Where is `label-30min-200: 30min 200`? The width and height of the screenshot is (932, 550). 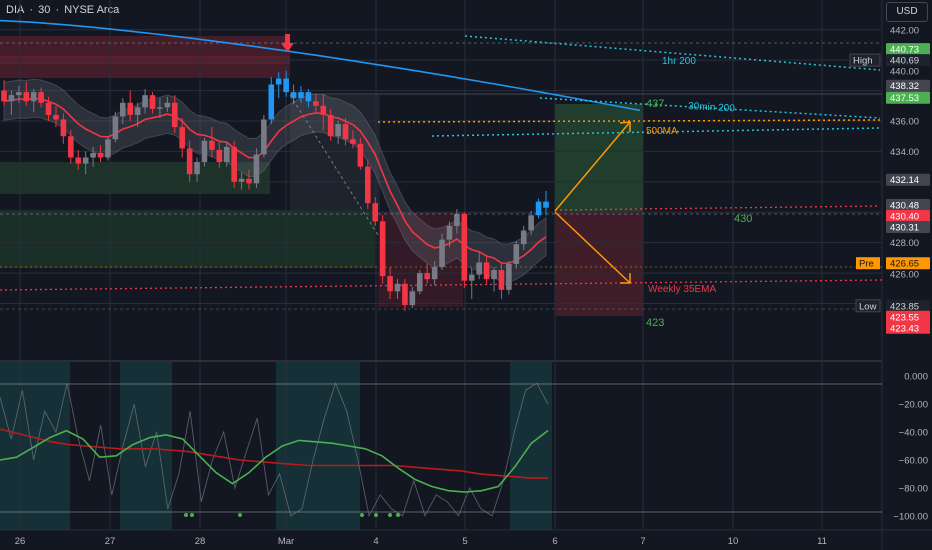 label-30min-200: 30min 200 is located at coordinates (712, 107).